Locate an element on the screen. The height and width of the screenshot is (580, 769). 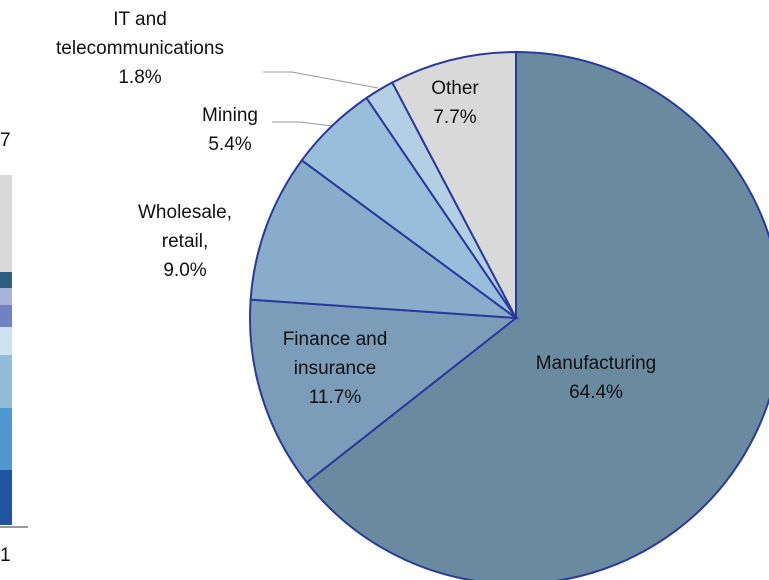
slice-label: Wholesale, retail, 9.0% is located at coordinates (185, 241).